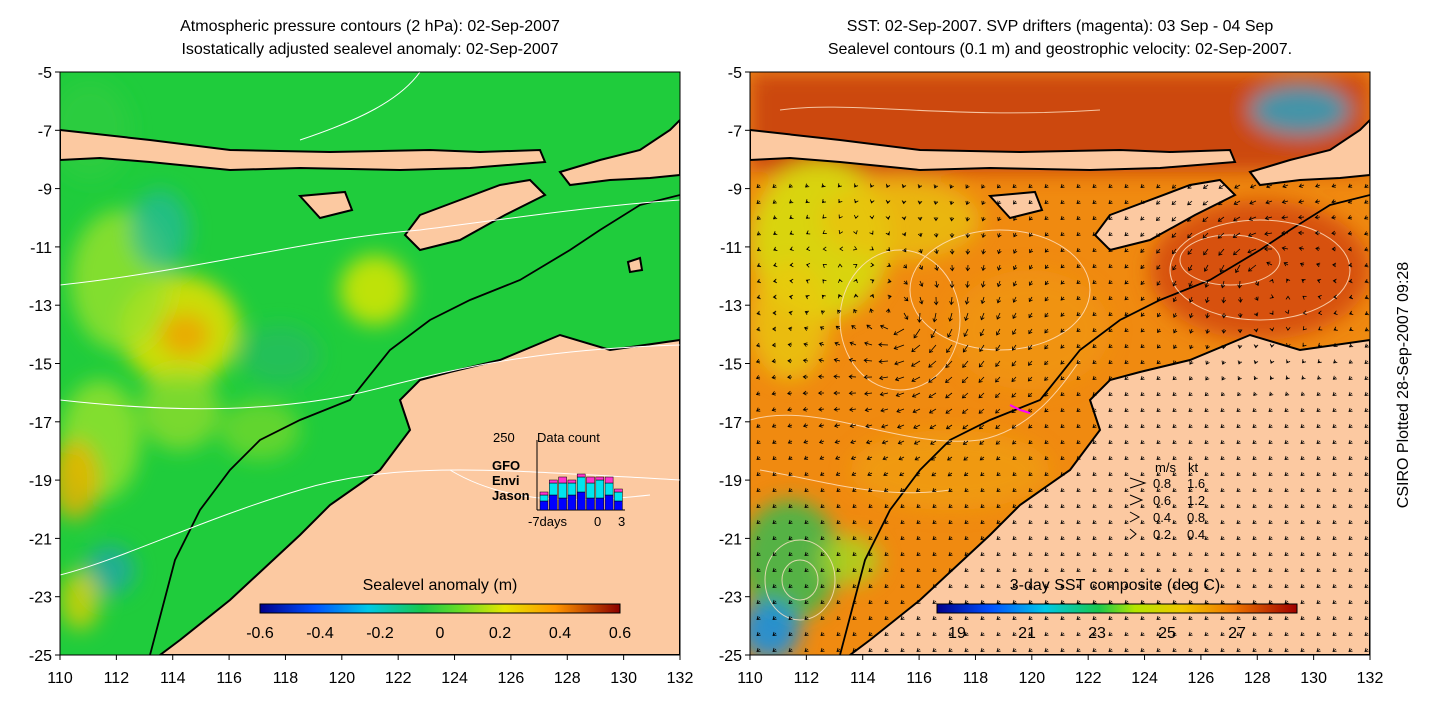  What do you see at coordinates (730, 365) in the screenshot?
I see `right-y-tick-label: -15` at bounding box center [730, 365].